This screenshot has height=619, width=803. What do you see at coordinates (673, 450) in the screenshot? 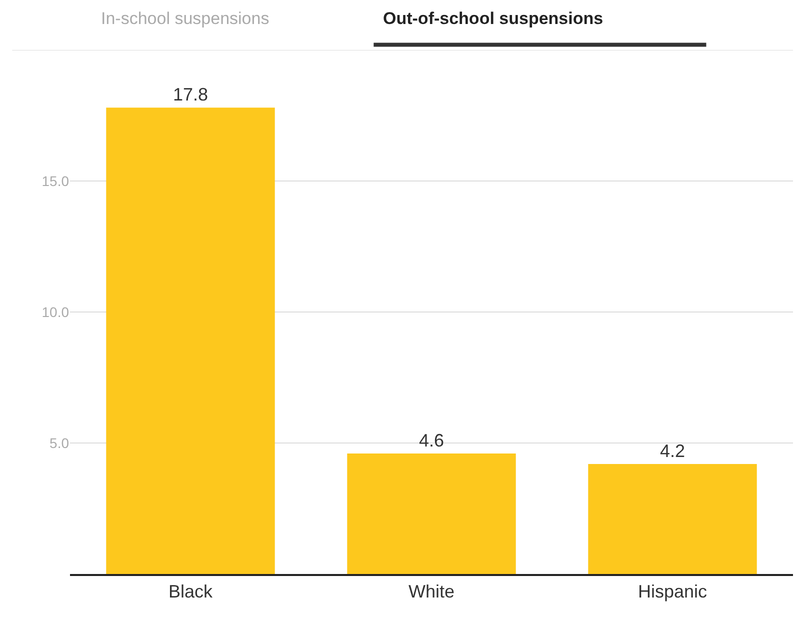
I see `data-label: 4.2` at bounding box center [673, 450].